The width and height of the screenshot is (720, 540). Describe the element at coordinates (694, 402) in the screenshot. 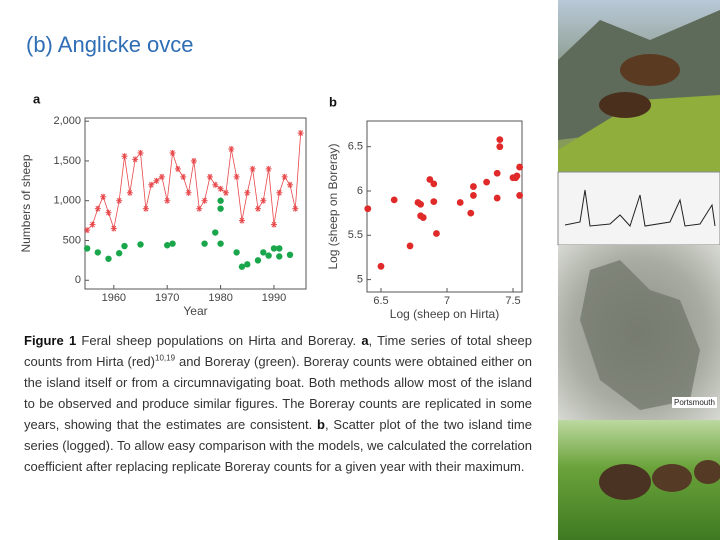

I see `map-label: Portsmouth` at that location.